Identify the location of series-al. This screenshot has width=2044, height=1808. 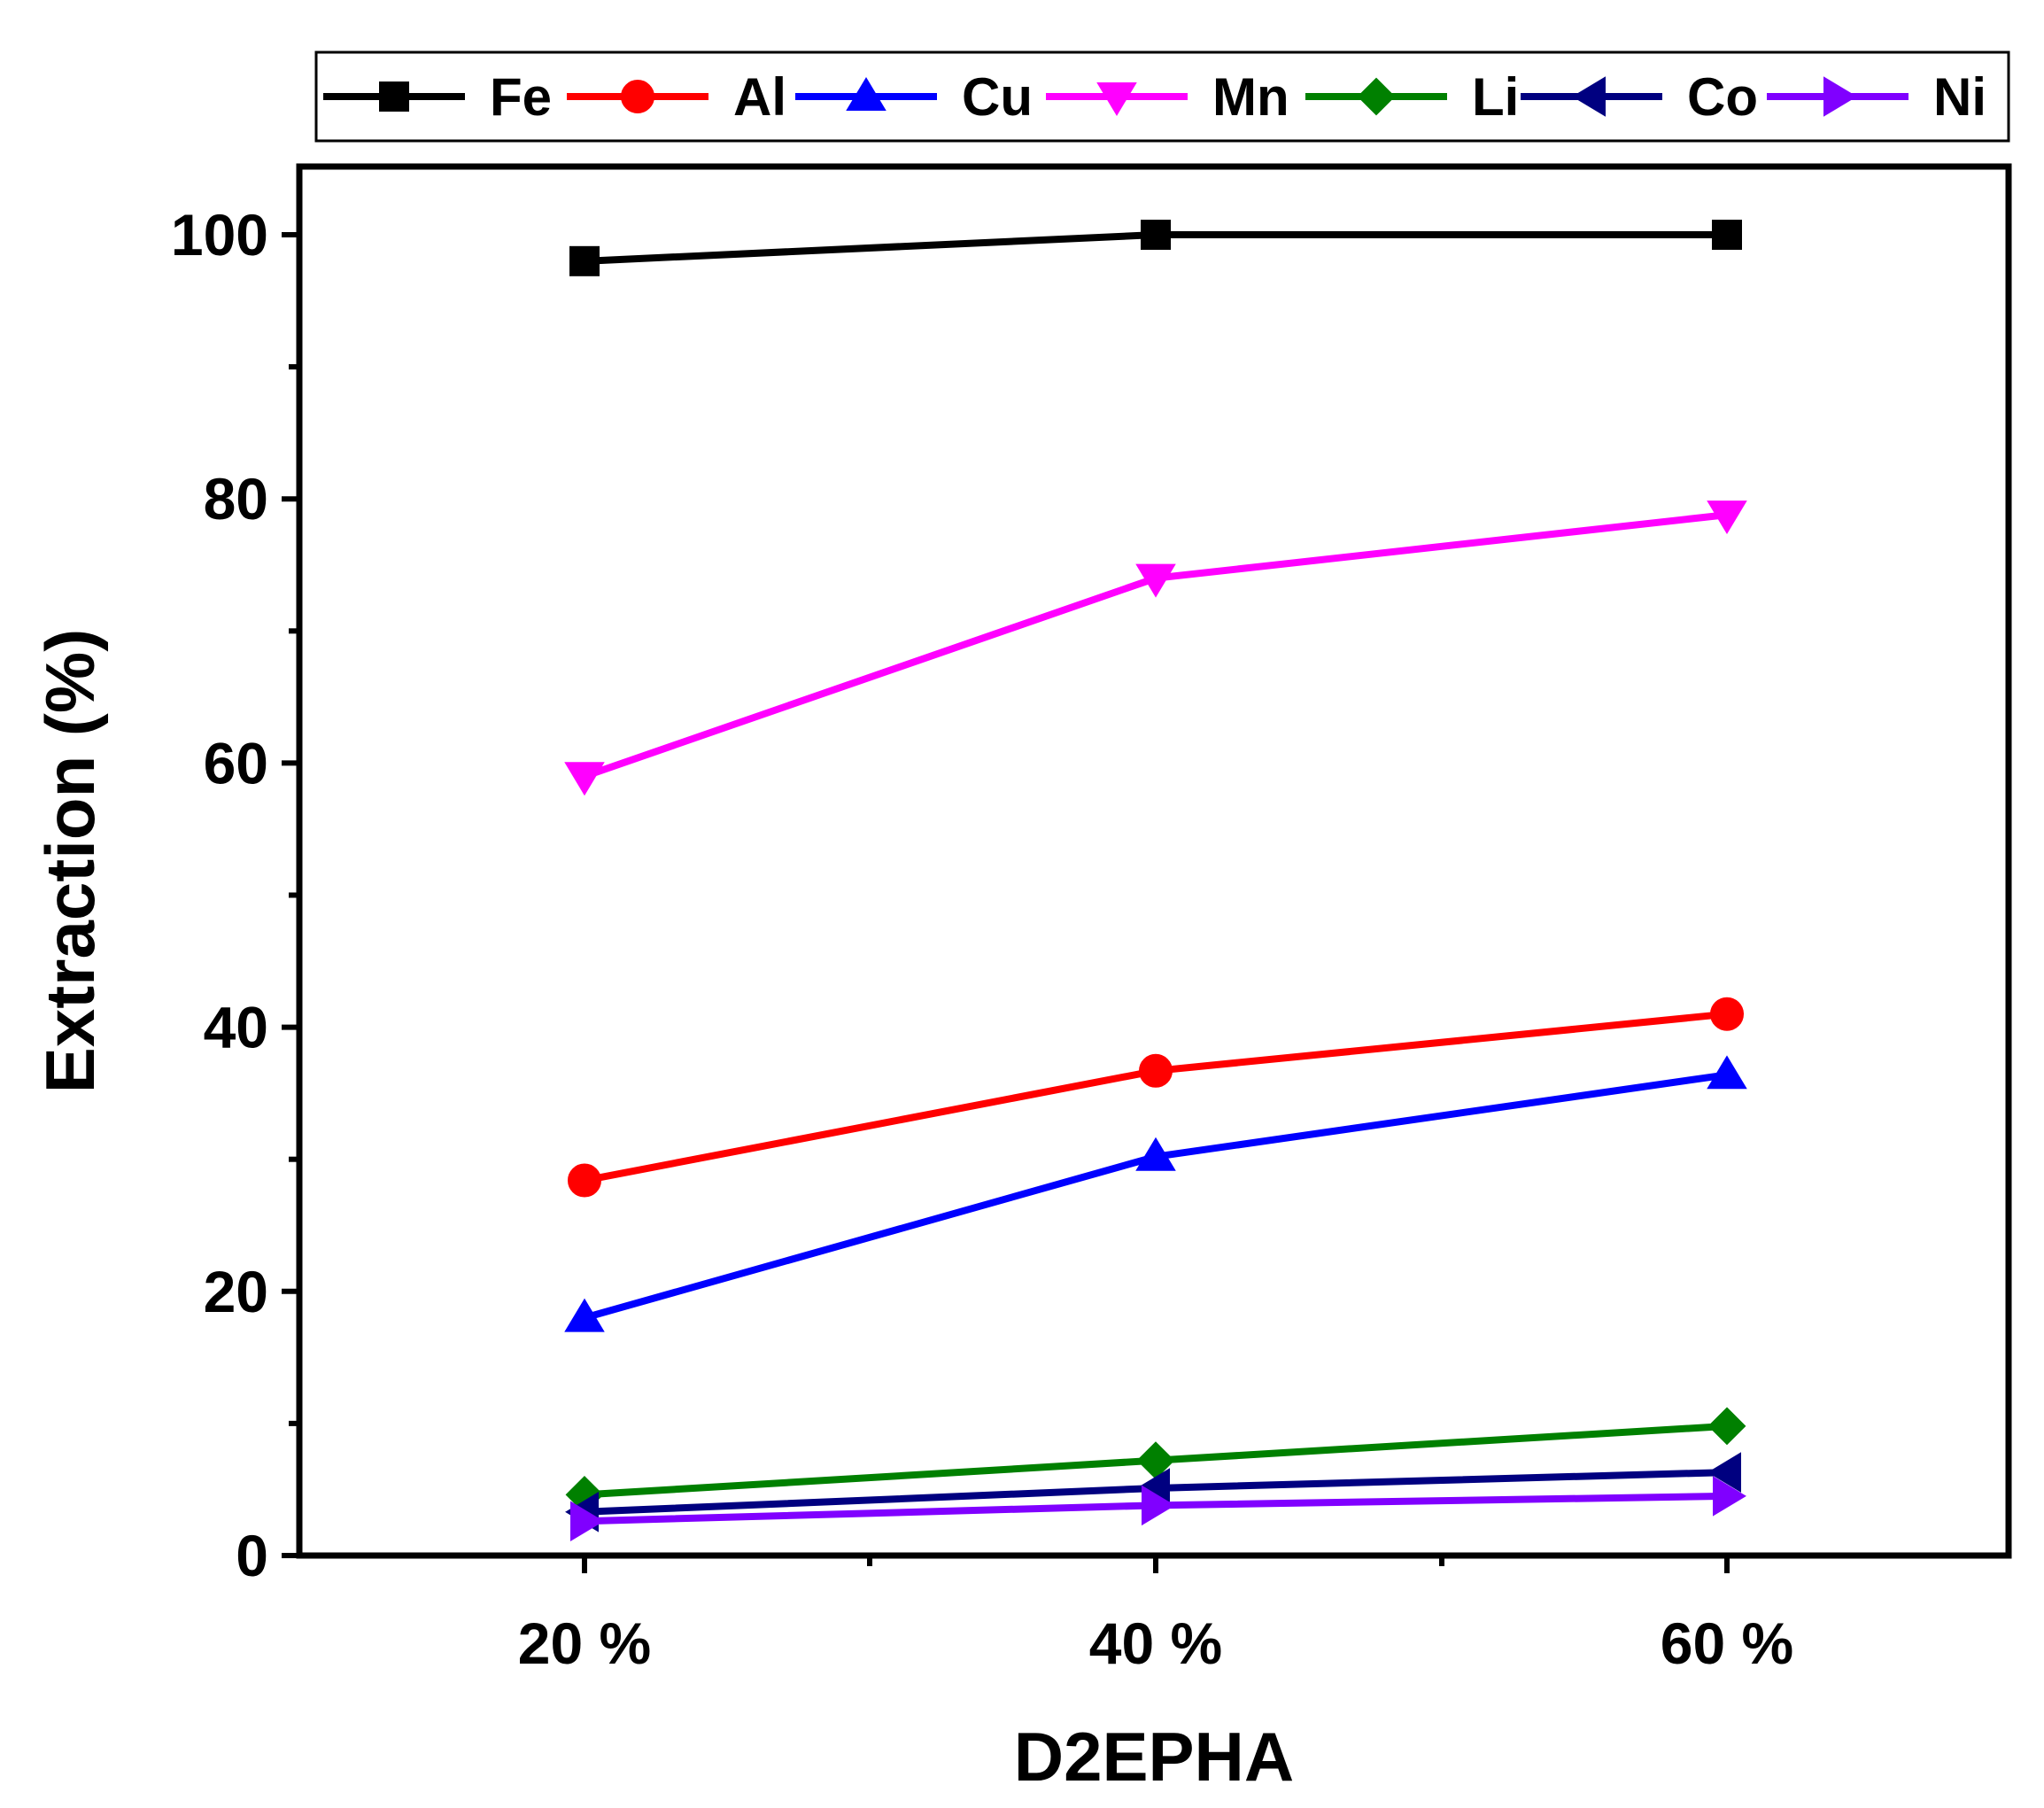
(1156, 1097).